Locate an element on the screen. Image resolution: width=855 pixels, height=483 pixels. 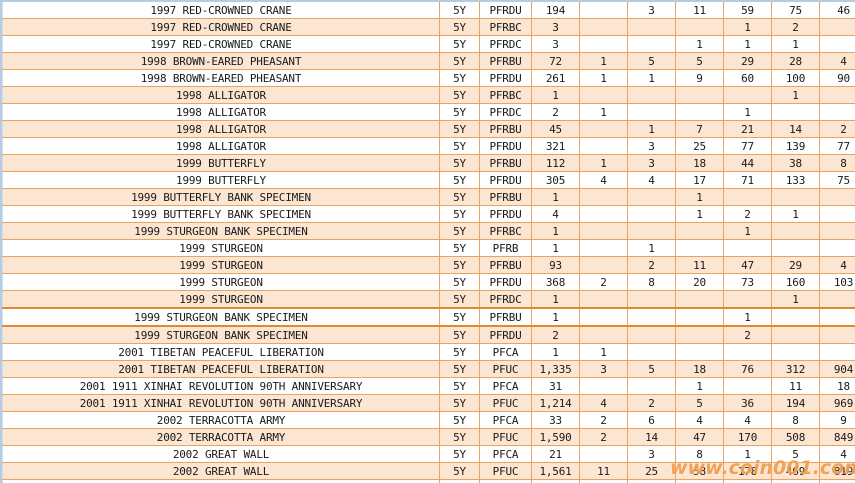
table-row: 2001 TIBETAN PEACEFUL LIBERATION 5Y PFCA 1 1 is located at coordinates (428, 352).